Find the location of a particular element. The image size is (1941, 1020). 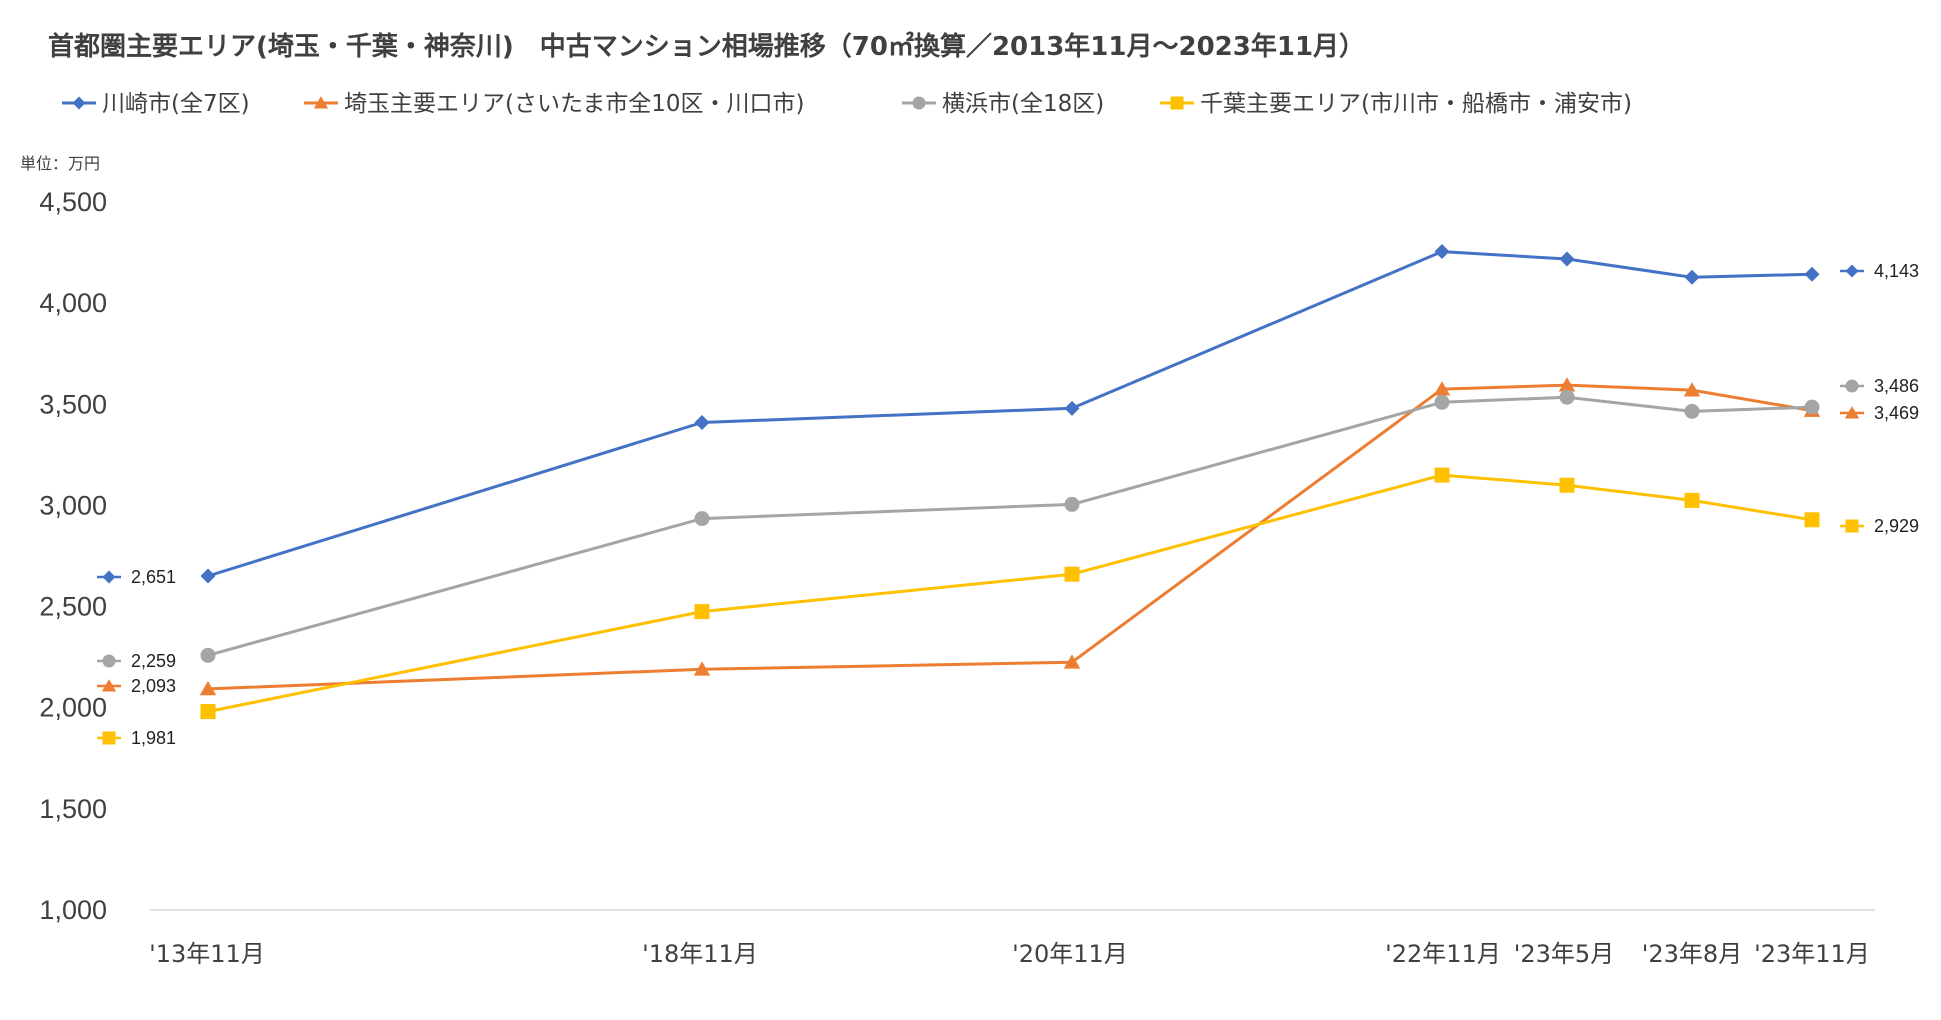

y-tick-label: 3,000 is located at coordinates (73, 505).